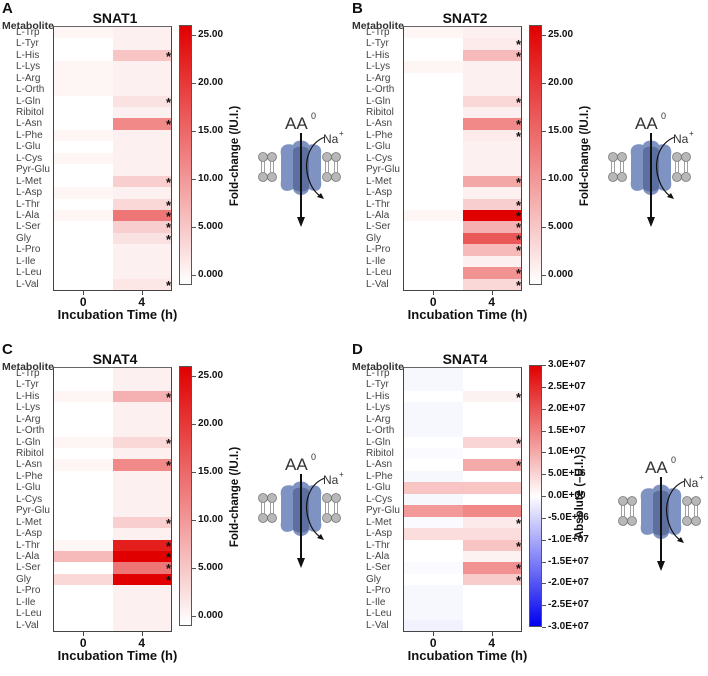 This screenshot has height=676, width=708. Describe the element at coordinates (300, 172) in the screenshot. I see `transporter-diagram: AA 0 Na +` at that location.